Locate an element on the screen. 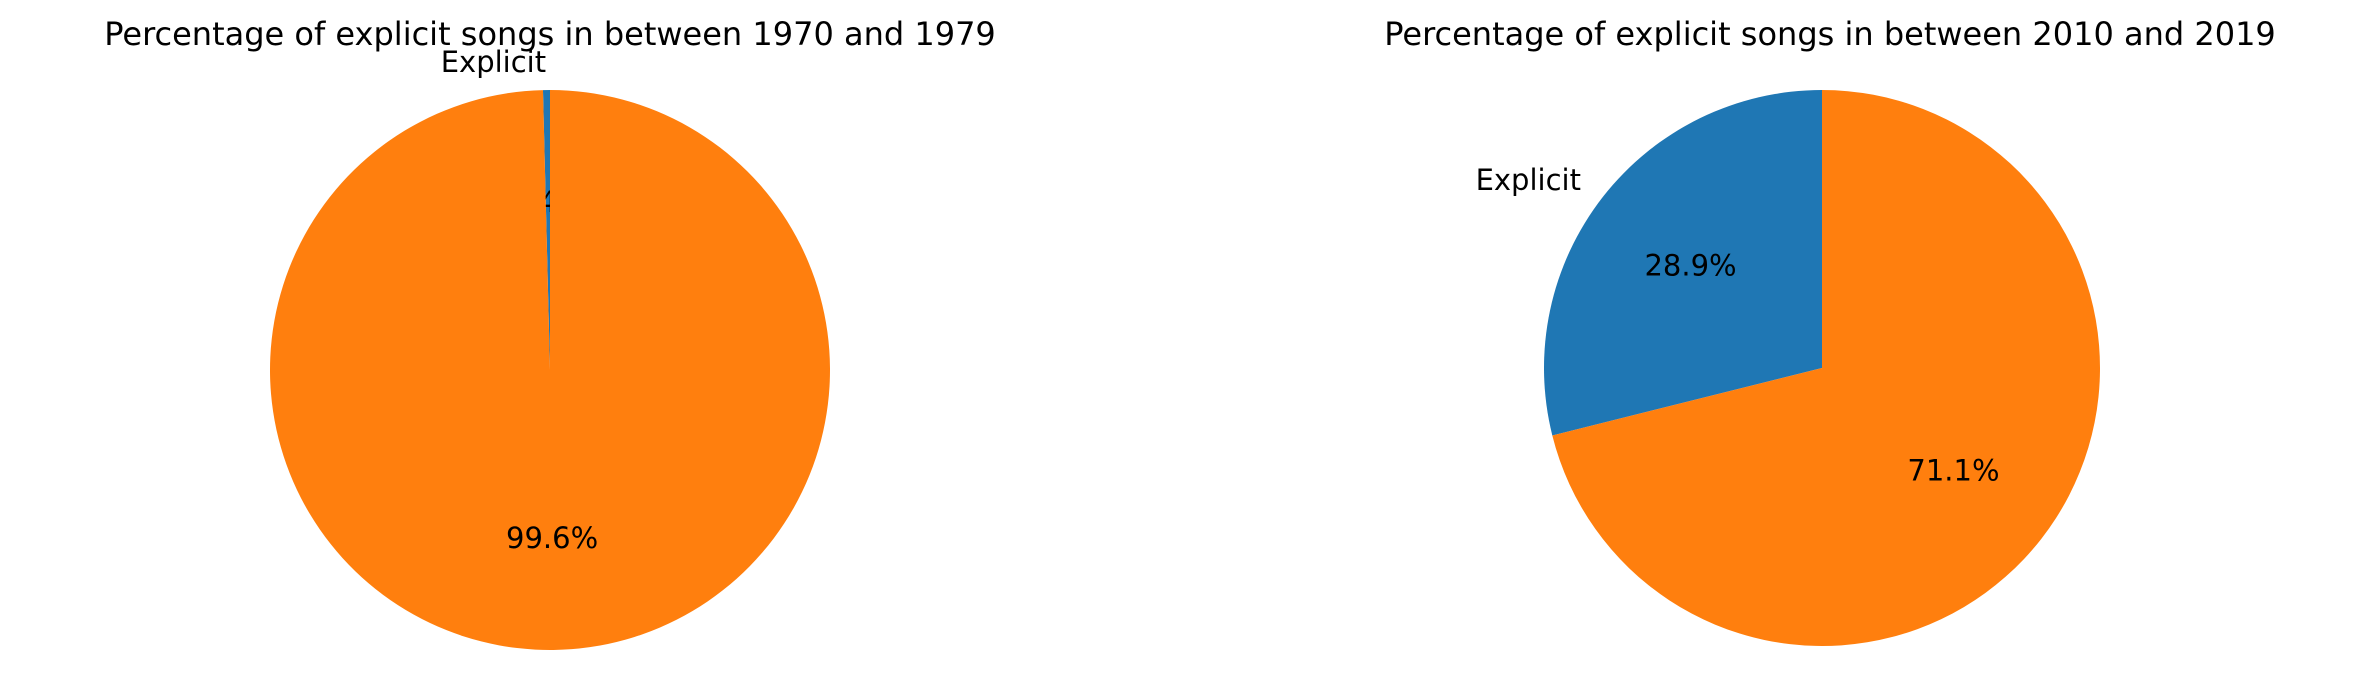  slice-percentage-label: 71.1% is located at coordinates (1953, 471).